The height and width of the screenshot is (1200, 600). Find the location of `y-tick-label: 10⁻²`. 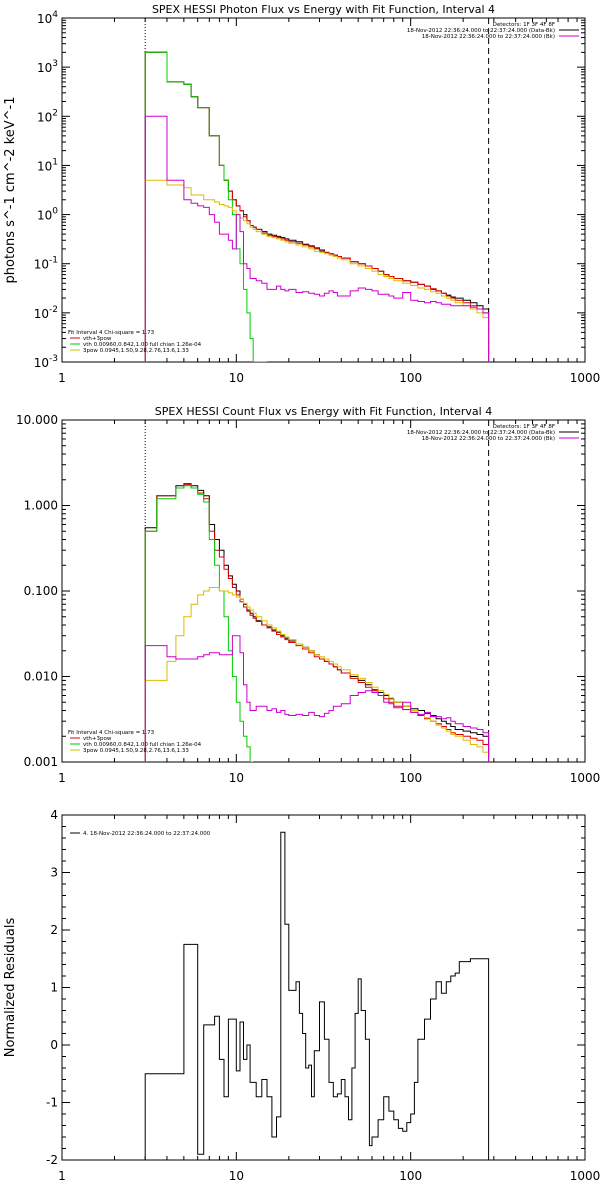

y-tick-label: 10⁻² is located at coordinates (46, 313).